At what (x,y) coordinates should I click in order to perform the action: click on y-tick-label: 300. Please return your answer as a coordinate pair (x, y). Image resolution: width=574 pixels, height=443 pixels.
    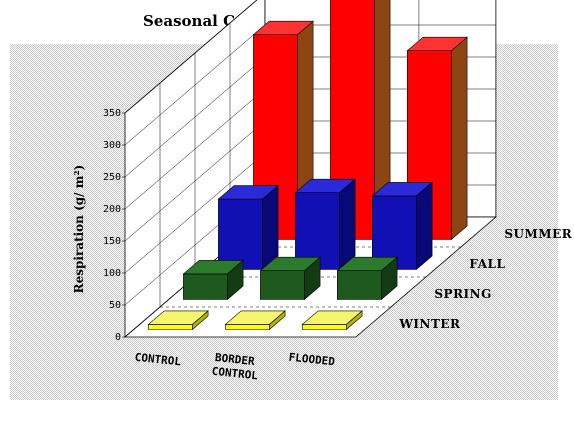
    Looking at the image, I should click on (112, 145).